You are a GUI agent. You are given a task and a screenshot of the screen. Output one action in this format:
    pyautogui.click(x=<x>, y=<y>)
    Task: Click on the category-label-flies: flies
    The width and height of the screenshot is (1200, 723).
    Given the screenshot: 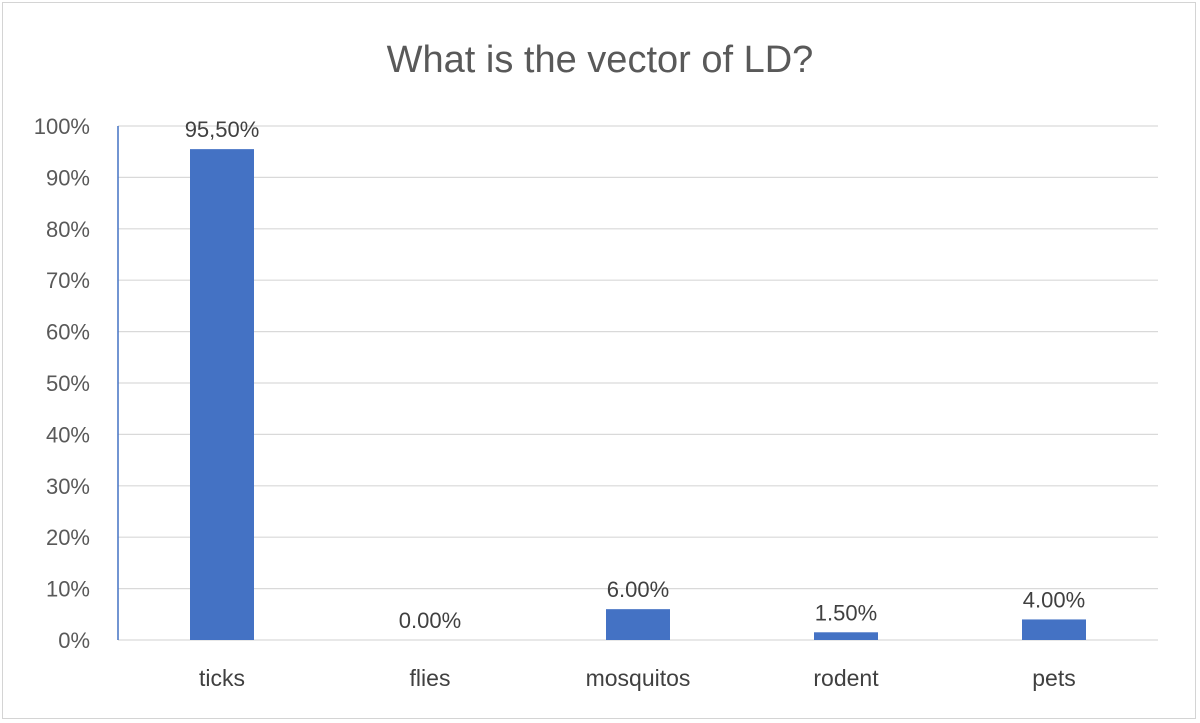 What is the action you would take?
    pyautogui.click(x=430, y=678)
    